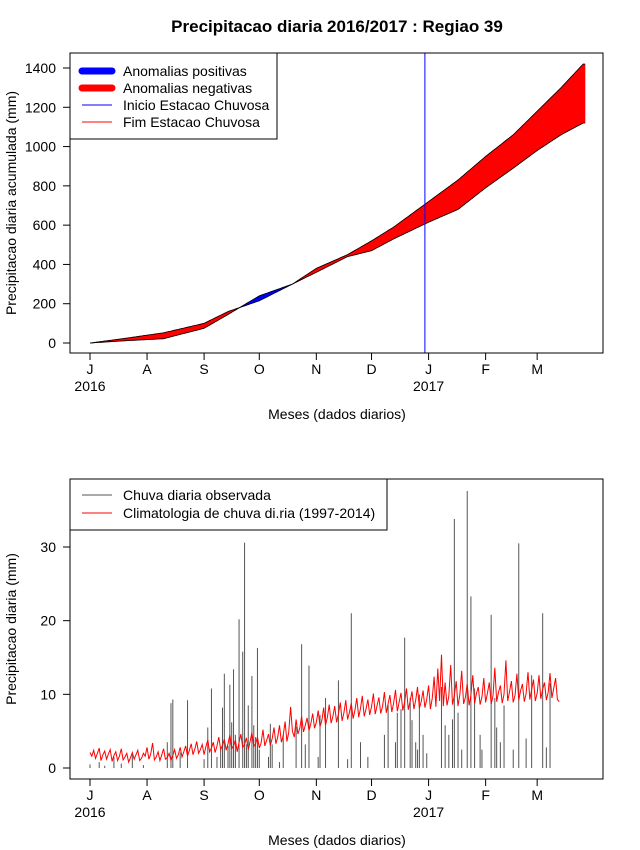 The width and height of the screenshot is (640, 850). I want to click on y-tick-label: 1200, so click(40, 107).